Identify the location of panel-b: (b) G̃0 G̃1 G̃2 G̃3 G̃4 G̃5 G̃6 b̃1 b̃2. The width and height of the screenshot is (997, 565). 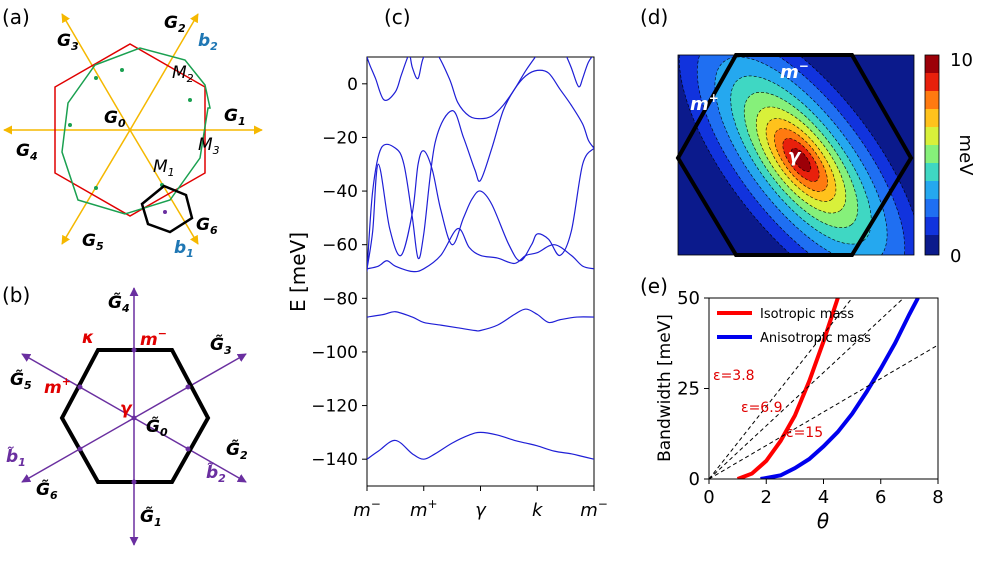
(125, 414).